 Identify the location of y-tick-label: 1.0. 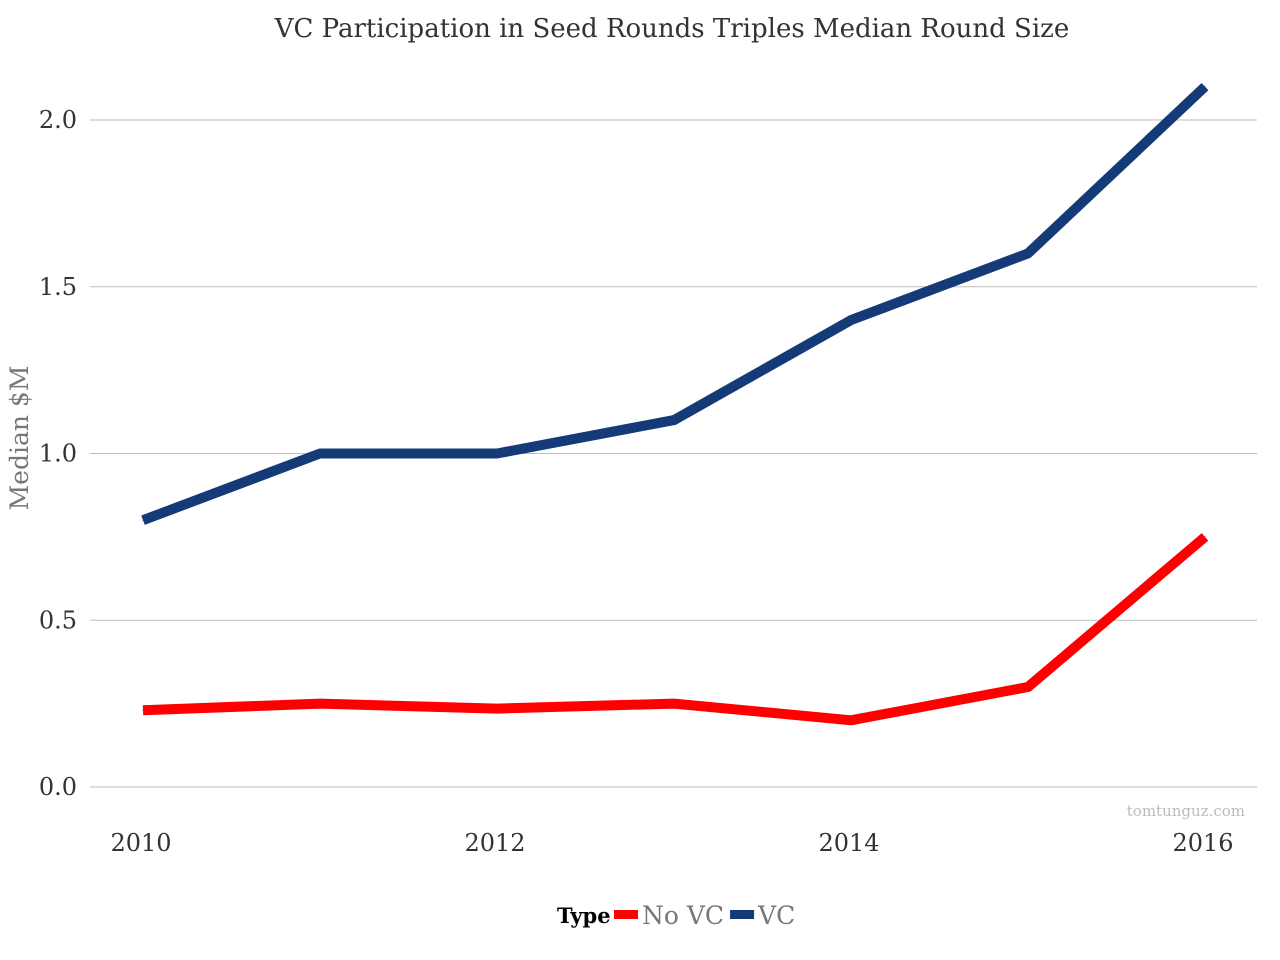
(58, 454).